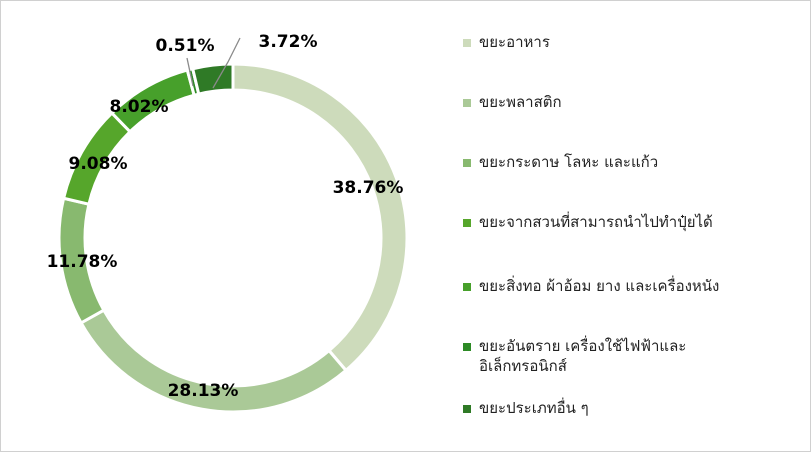  What do you see at coordinates (139, 107) in the screenshot?
I see `data-label-5: 8.02%` at bounding box center [139, 107].